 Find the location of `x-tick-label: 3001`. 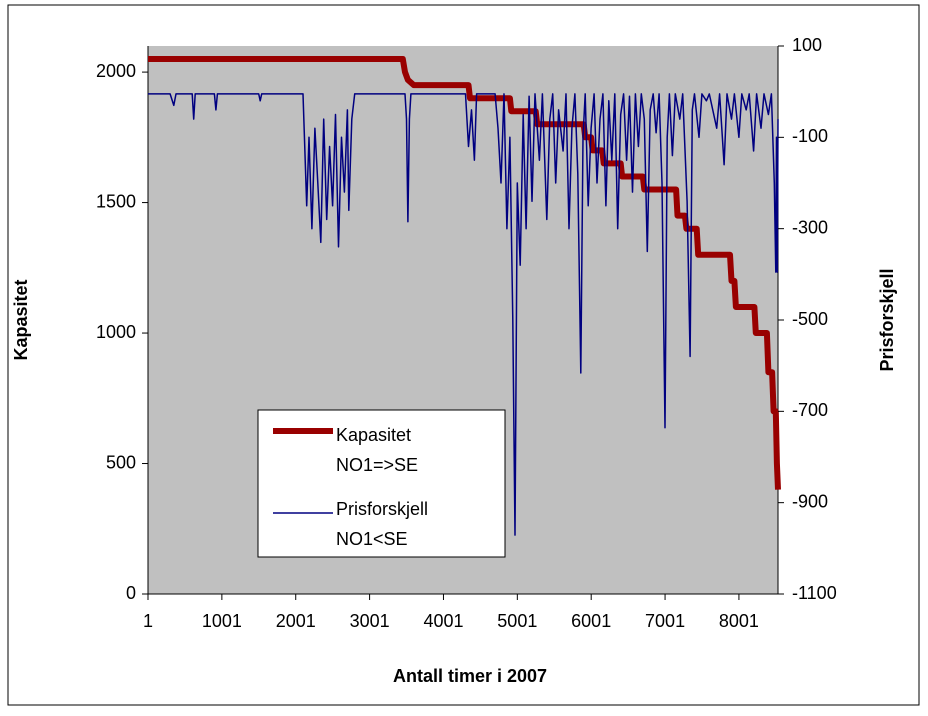

x-tick-label: 3001 is located at coordinates (370, 621).